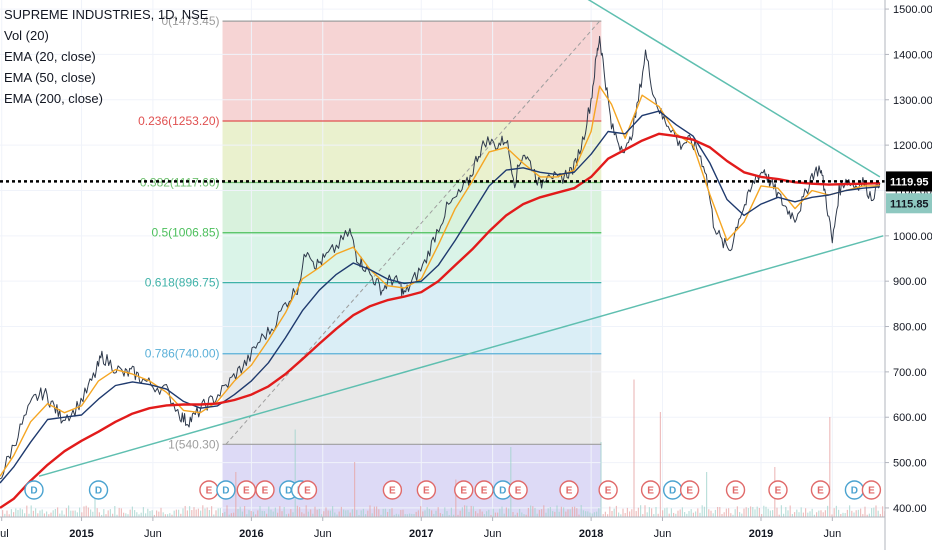 The width and height of the screenshot is (932, 555). I want to click on fib-level-label: 0.382(1117.60), so click(180, 182).